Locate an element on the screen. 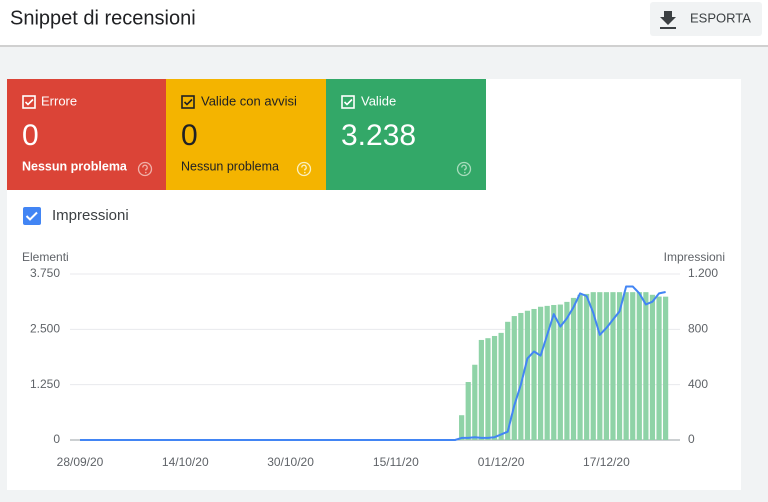 This screenshot has width=768, height=502. export-button-bg is located at coordinates (706, 19).